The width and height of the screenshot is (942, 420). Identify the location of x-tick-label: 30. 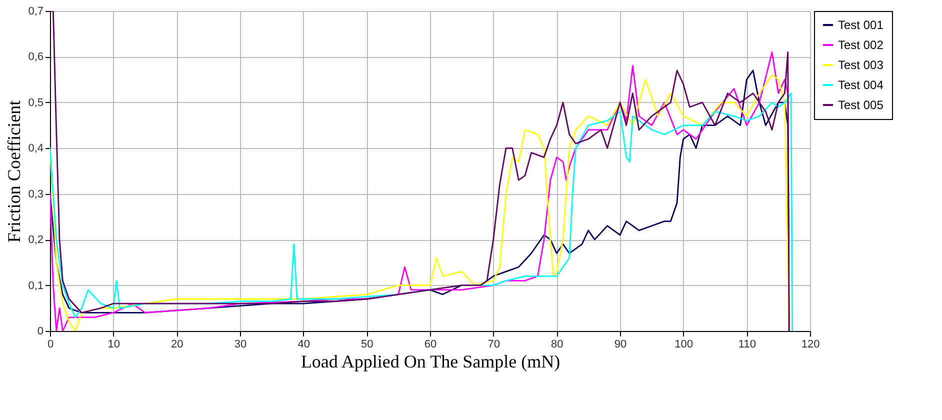
(240, 344).